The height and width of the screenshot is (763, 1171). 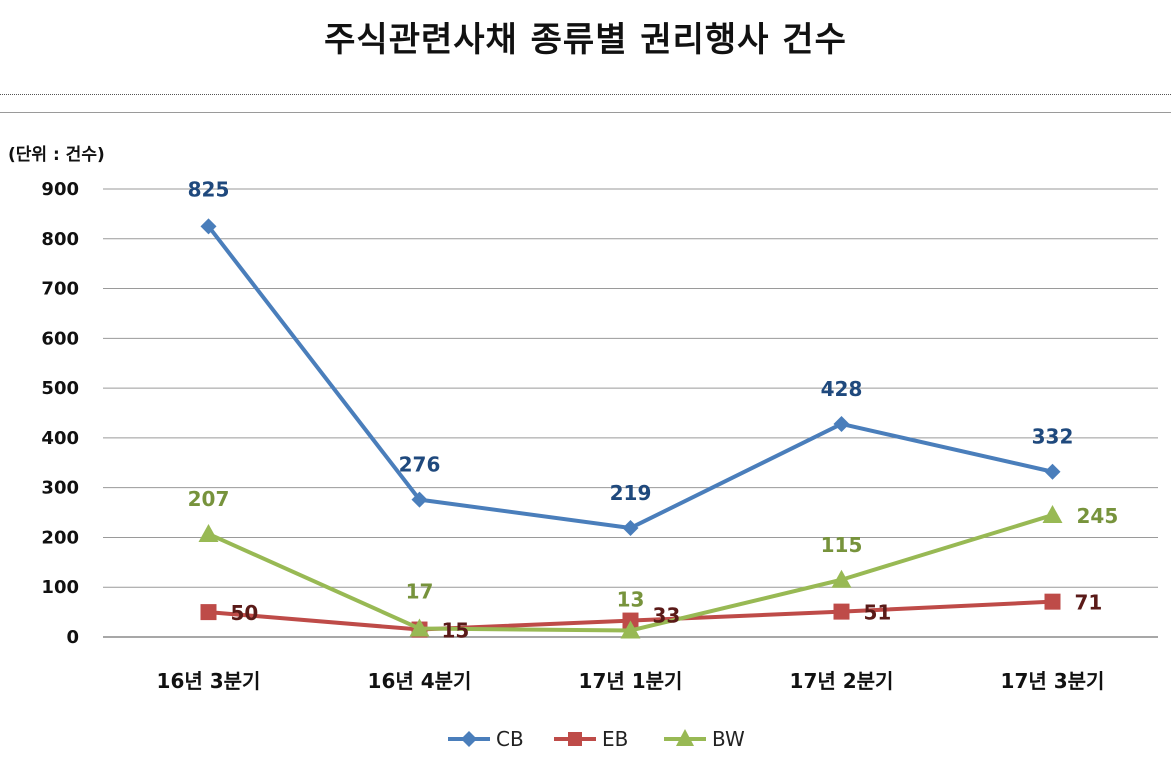 What do you see at coordinates (1098, 516) in the screenshot?
I see `bw-data-label: 245` at bounding box center [1098, 516].